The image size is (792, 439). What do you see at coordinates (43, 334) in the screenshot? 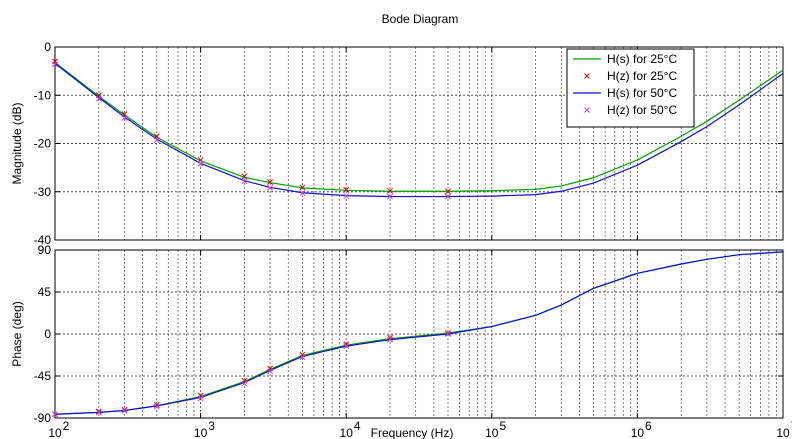
I see `y-tick-labels: 90 45 0 -45 -90` at bounding box center [43, 334].